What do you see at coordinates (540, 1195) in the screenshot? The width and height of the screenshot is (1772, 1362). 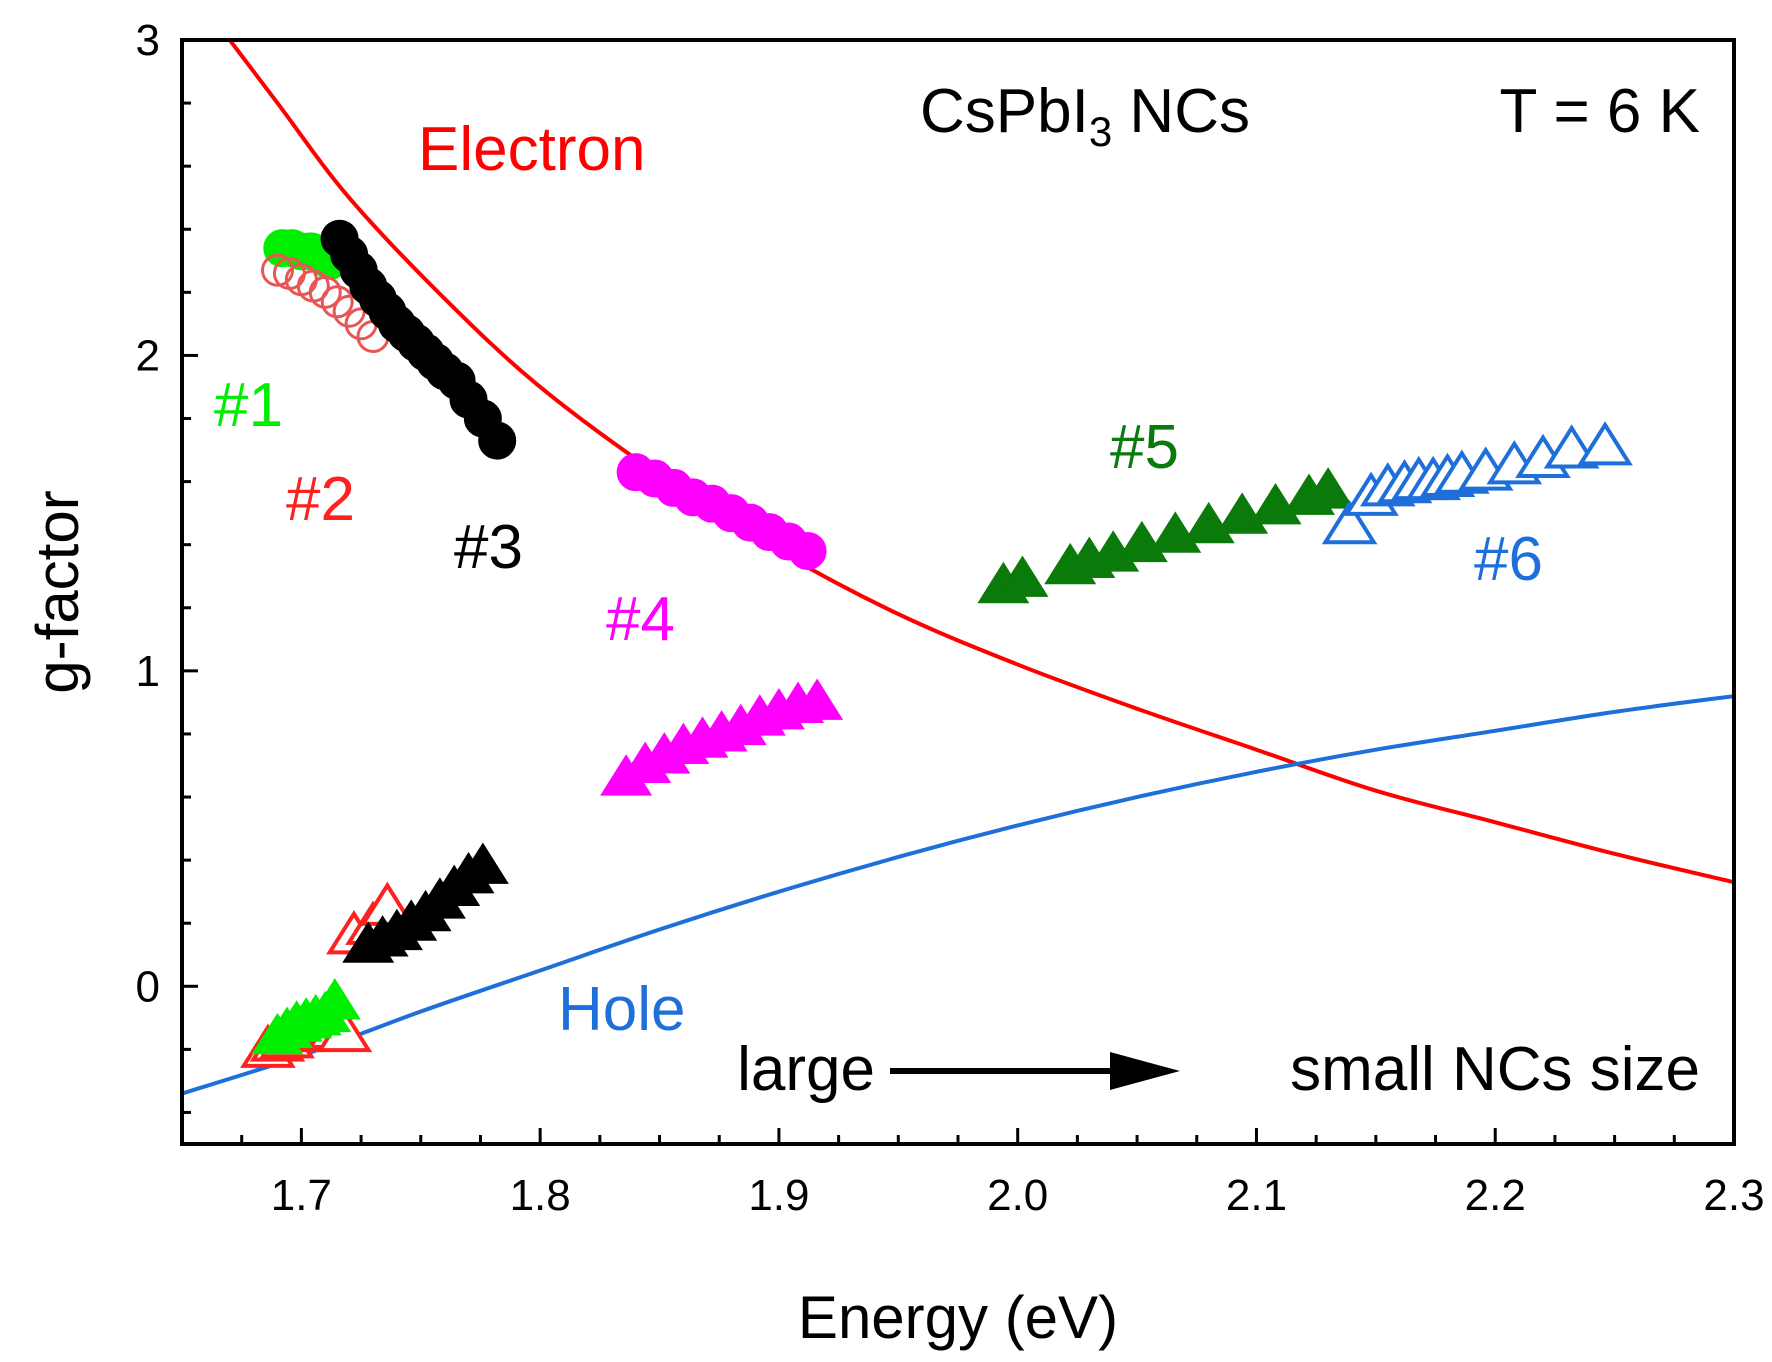 I see `x-tick-label: 1.8` at bounding box center [540, 1195].